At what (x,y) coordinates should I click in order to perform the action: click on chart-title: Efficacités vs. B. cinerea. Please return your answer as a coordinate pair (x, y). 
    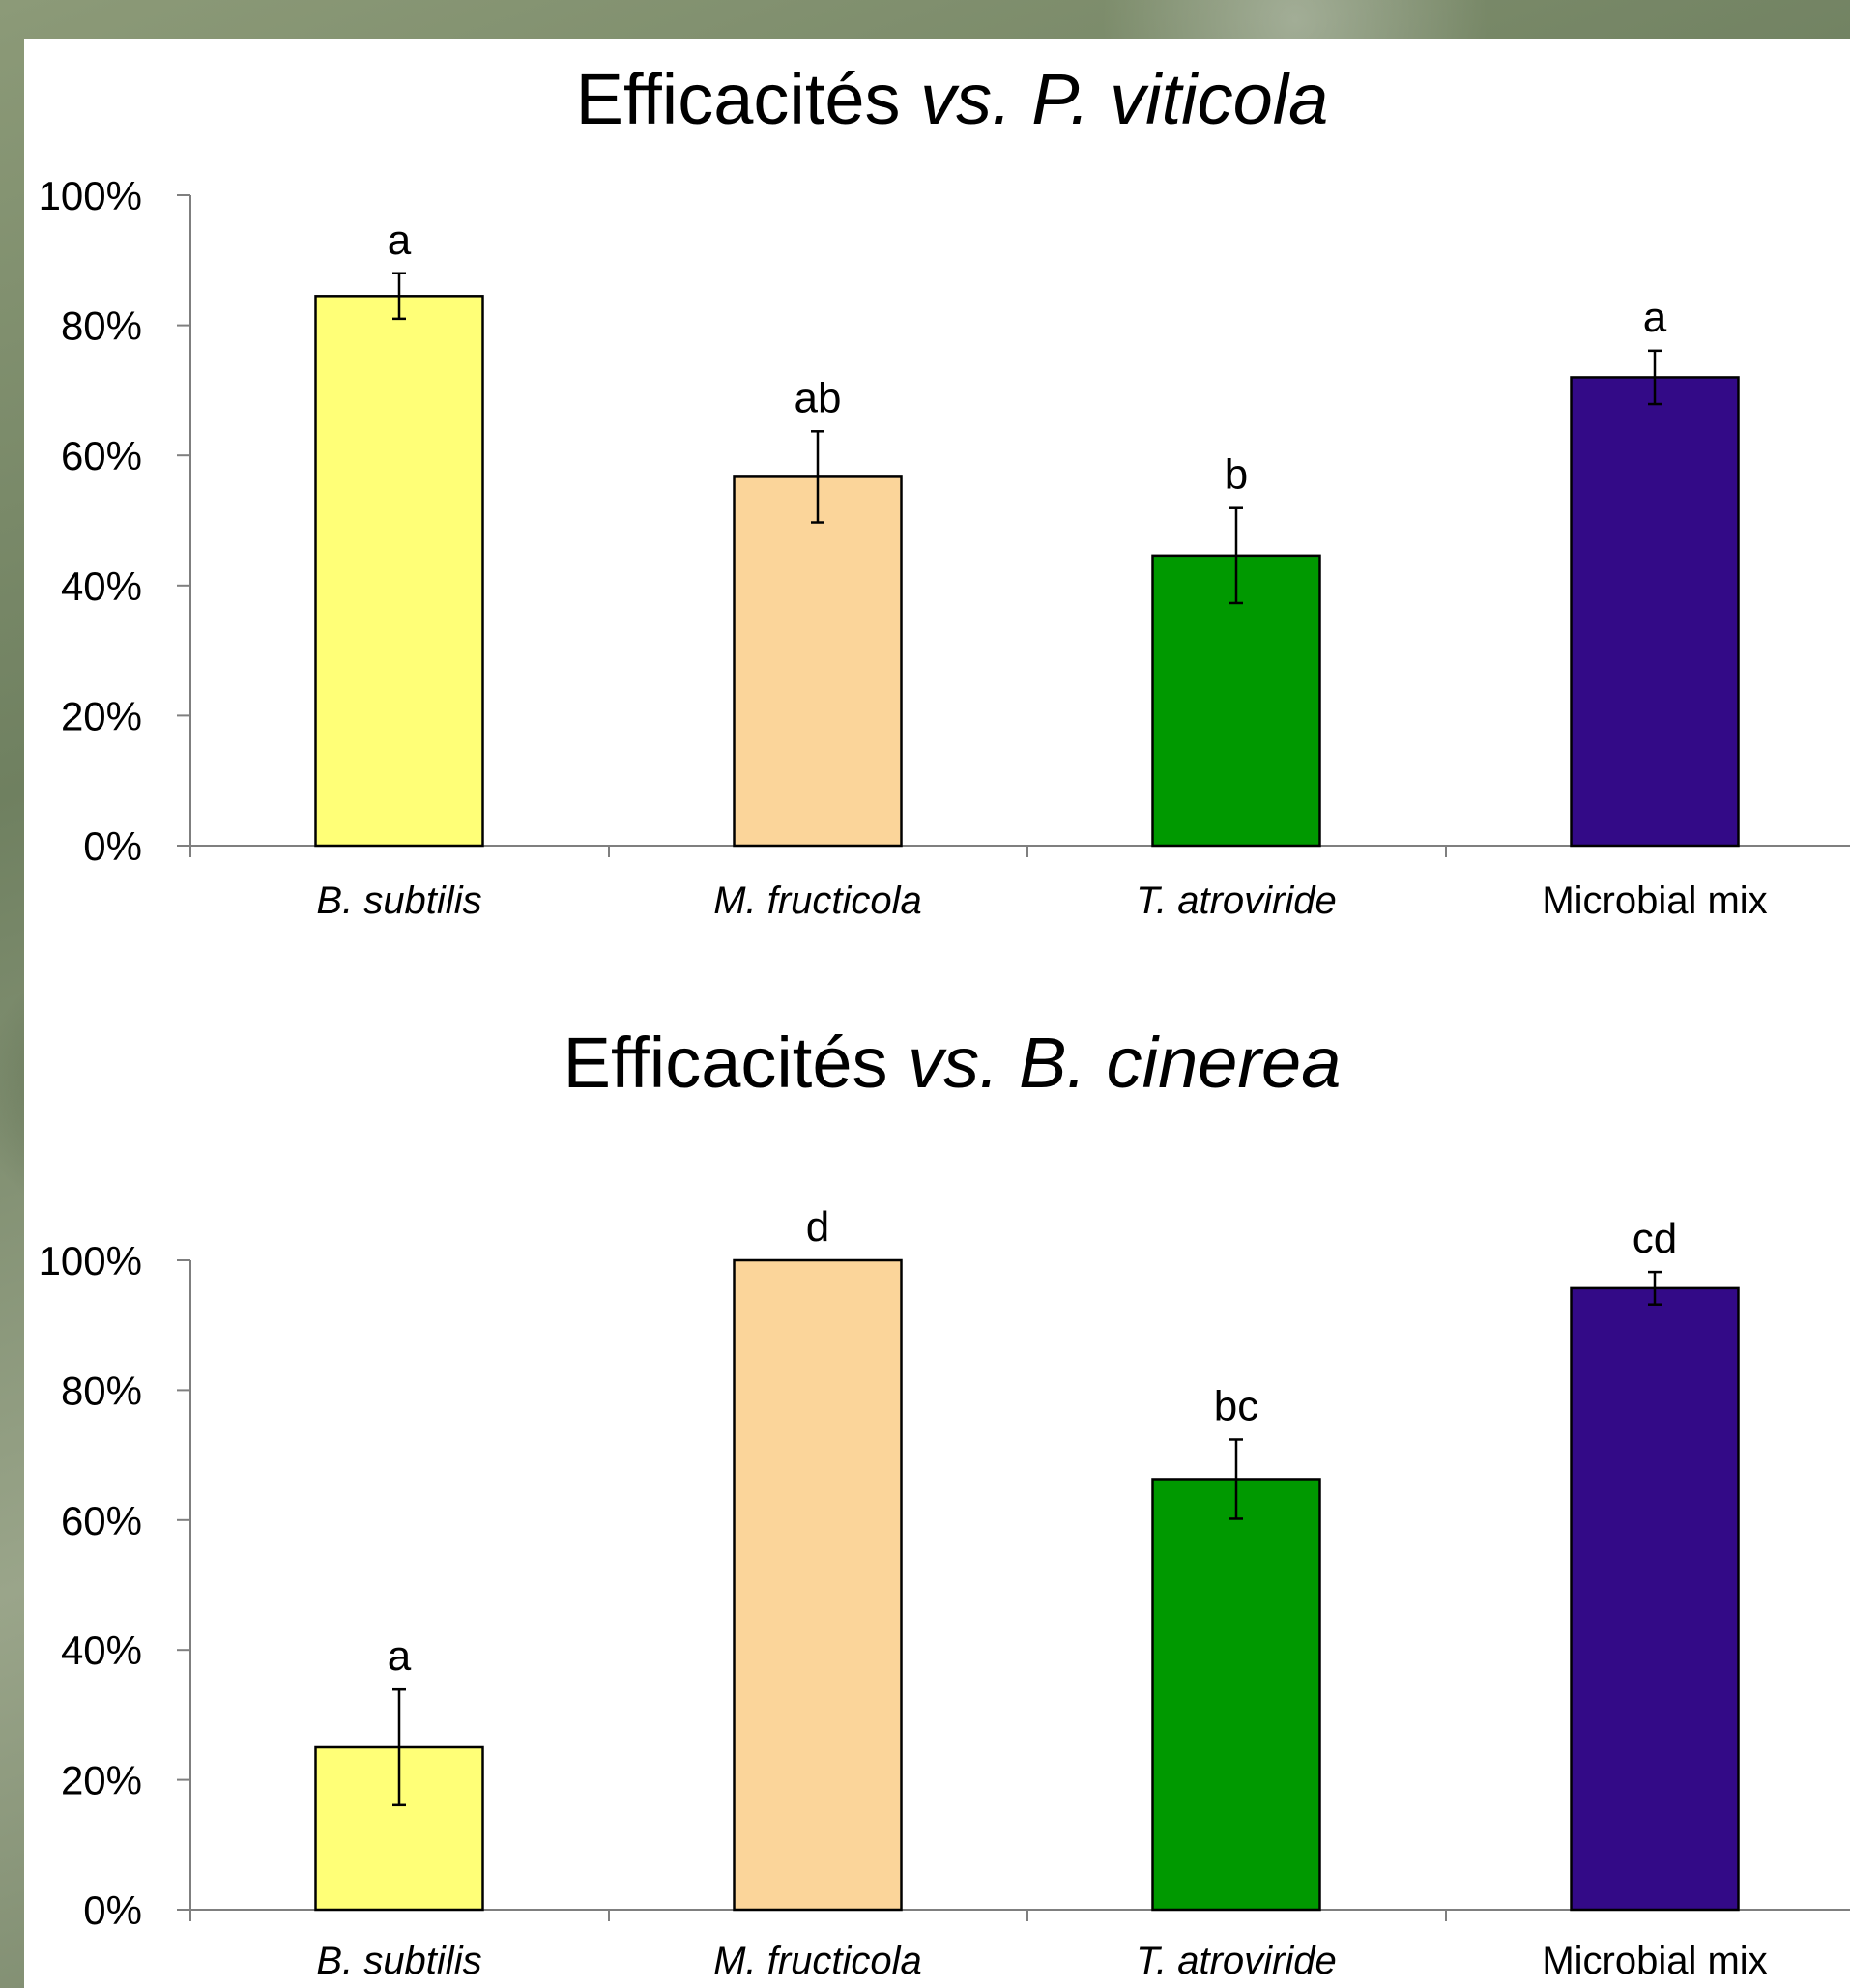
    Looking at the image, I should click on (953, 1063).